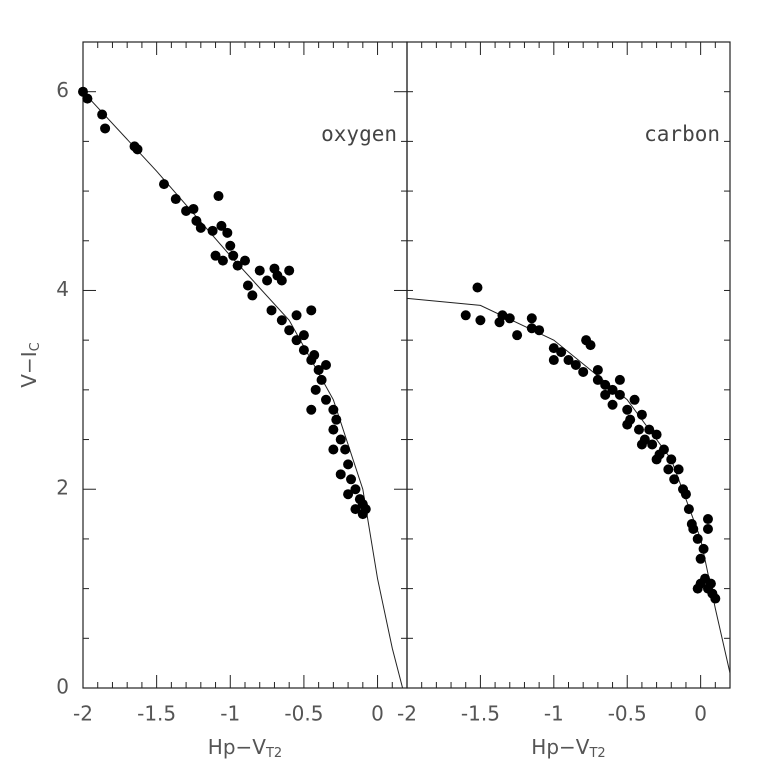 Image resolution: width=771 pixels, height=771 pixels. I want to click on annotation: oxygen, so click(359, 134).